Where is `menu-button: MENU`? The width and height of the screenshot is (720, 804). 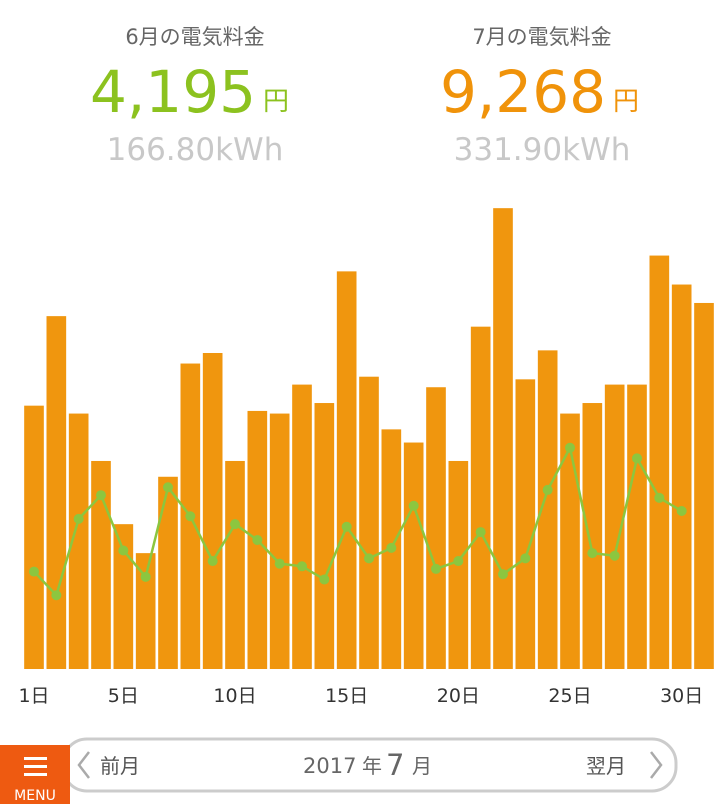 menu-button: MENU is located at coordinates (35, 774).